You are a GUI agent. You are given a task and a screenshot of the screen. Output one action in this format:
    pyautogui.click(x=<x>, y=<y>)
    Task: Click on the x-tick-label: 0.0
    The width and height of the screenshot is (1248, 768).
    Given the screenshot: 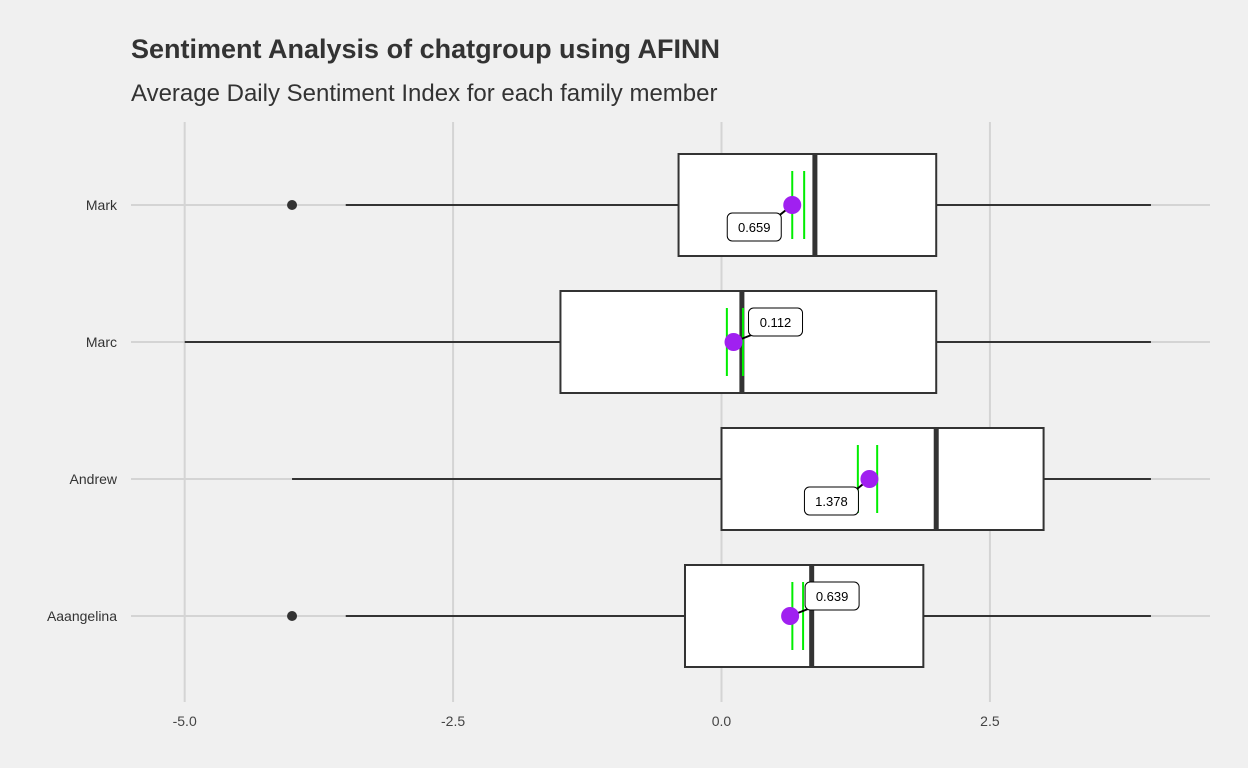 What is the action you would take?
    pyautogui.click(x=722, y=721)
    